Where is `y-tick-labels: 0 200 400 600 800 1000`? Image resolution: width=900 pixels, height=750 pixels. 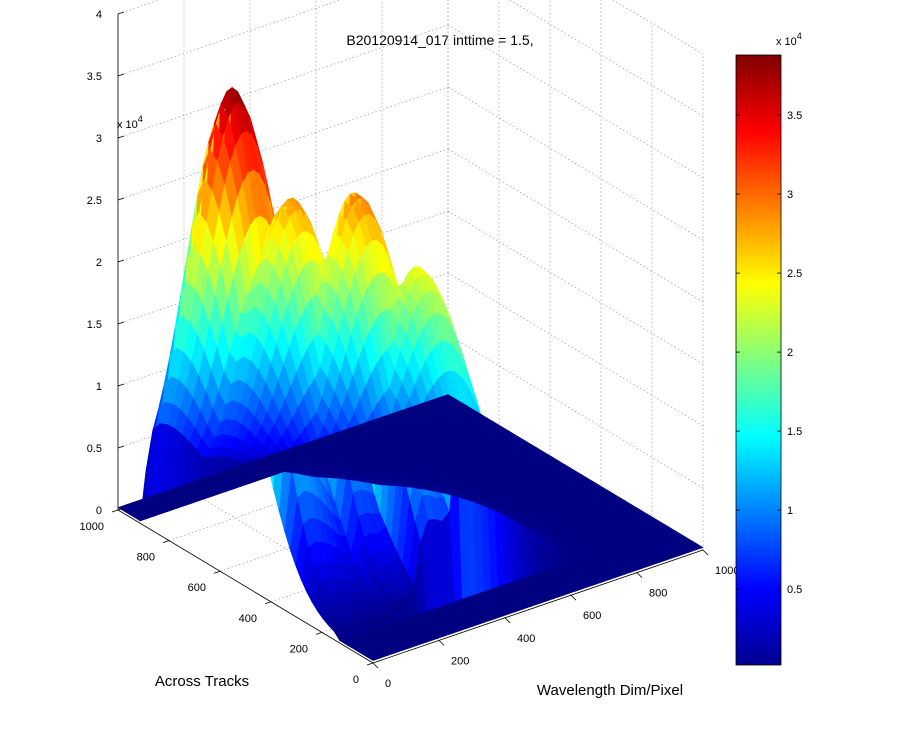
y-tick-labels: 0 200 400 600 800 1000 is located at coordinates (555, 619).